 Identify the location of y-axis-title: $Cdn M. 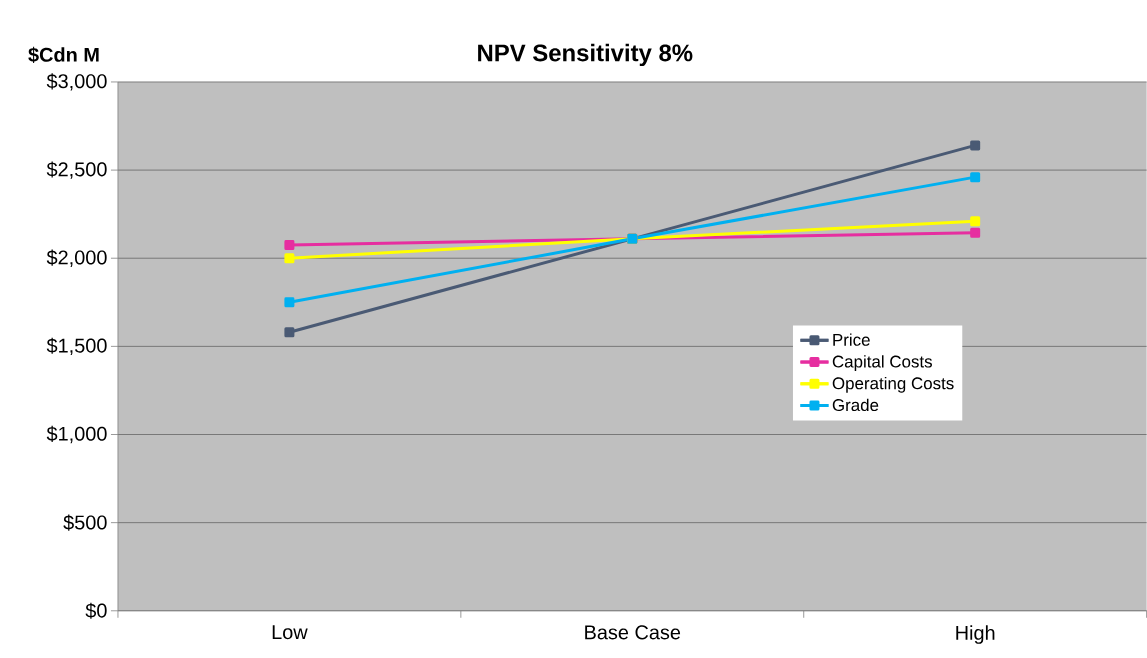
(63, 55).